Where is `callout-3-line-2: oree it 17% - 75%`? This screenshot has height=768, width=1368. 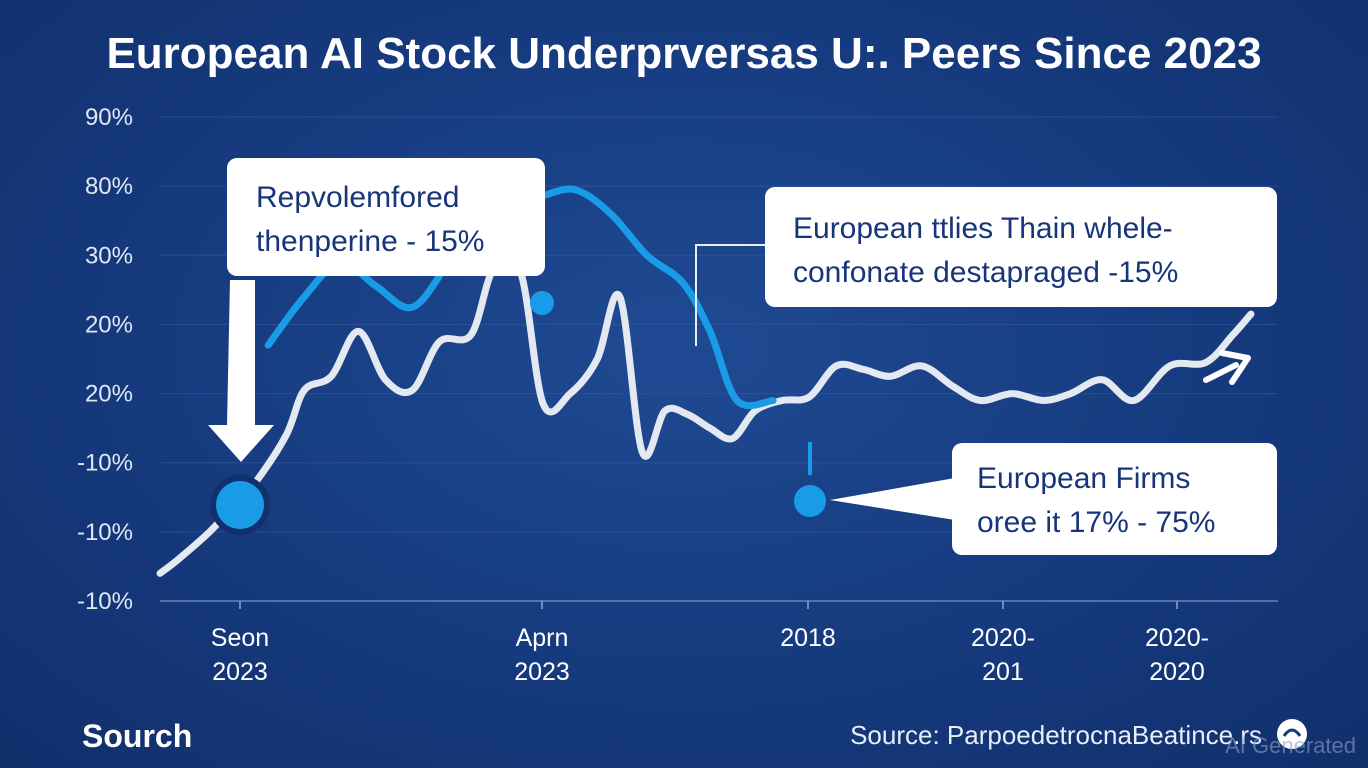 callout-3-line-2: oree it 17% - 75% is located at coordinates (1096, 522).